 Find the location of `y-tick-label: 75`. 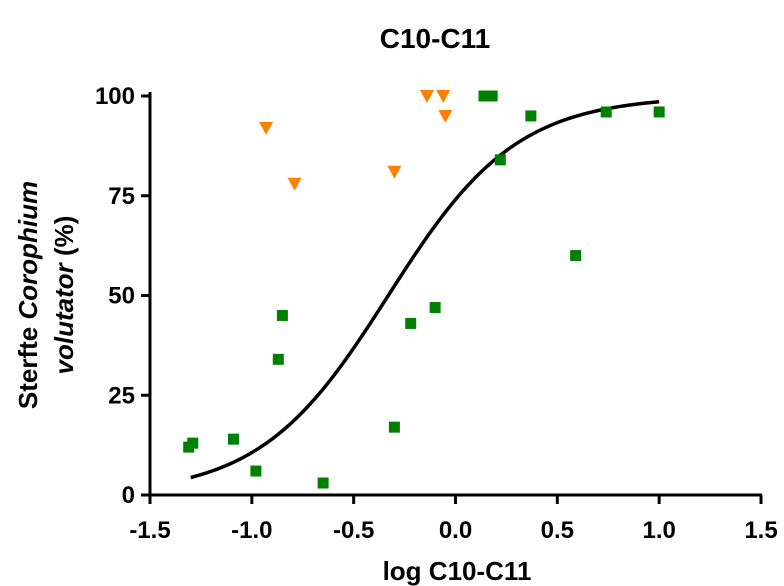

y-tick-label: 75 is located at coordinates (121, 196).